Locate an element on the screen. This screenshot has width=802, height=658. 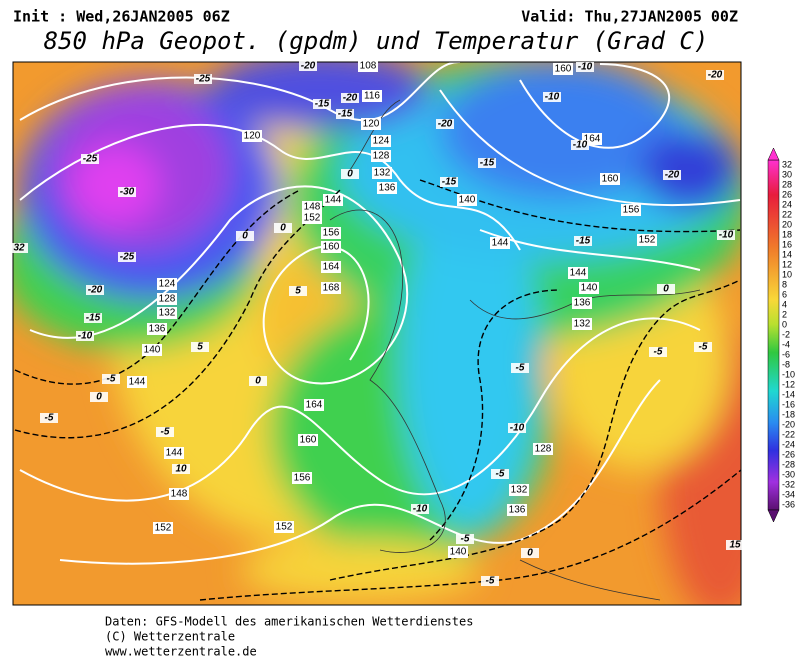
colorbar-label: -2 is located at coordinates (786, 334).